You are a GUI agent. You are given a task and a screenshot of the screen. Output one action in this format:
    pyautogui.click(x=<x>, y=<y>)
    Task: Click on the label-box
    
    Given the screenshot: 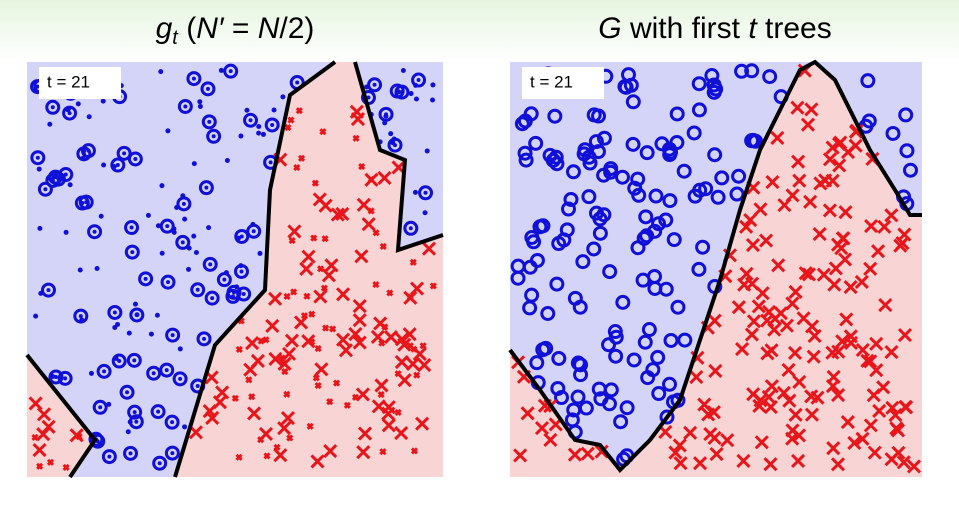 What is the action you would take?
    pyautogui.click(x=80, y=83)
    